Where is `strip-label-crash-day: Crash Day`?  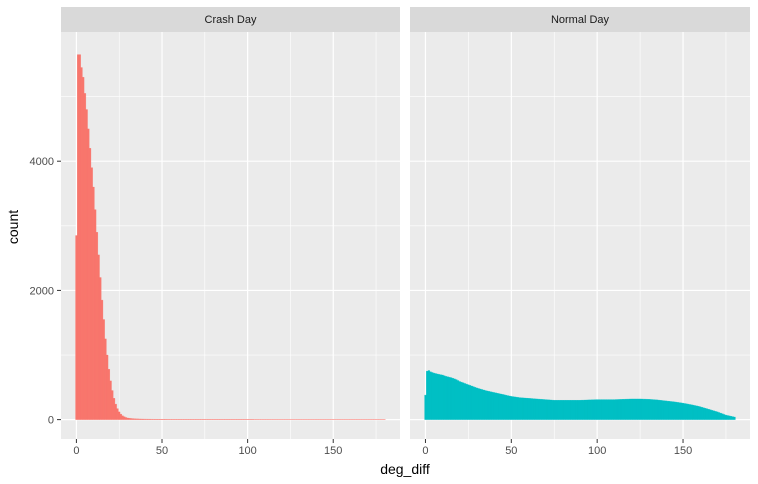 strip-label-crash-day: Crash Day is located at coordinates (231, 20).